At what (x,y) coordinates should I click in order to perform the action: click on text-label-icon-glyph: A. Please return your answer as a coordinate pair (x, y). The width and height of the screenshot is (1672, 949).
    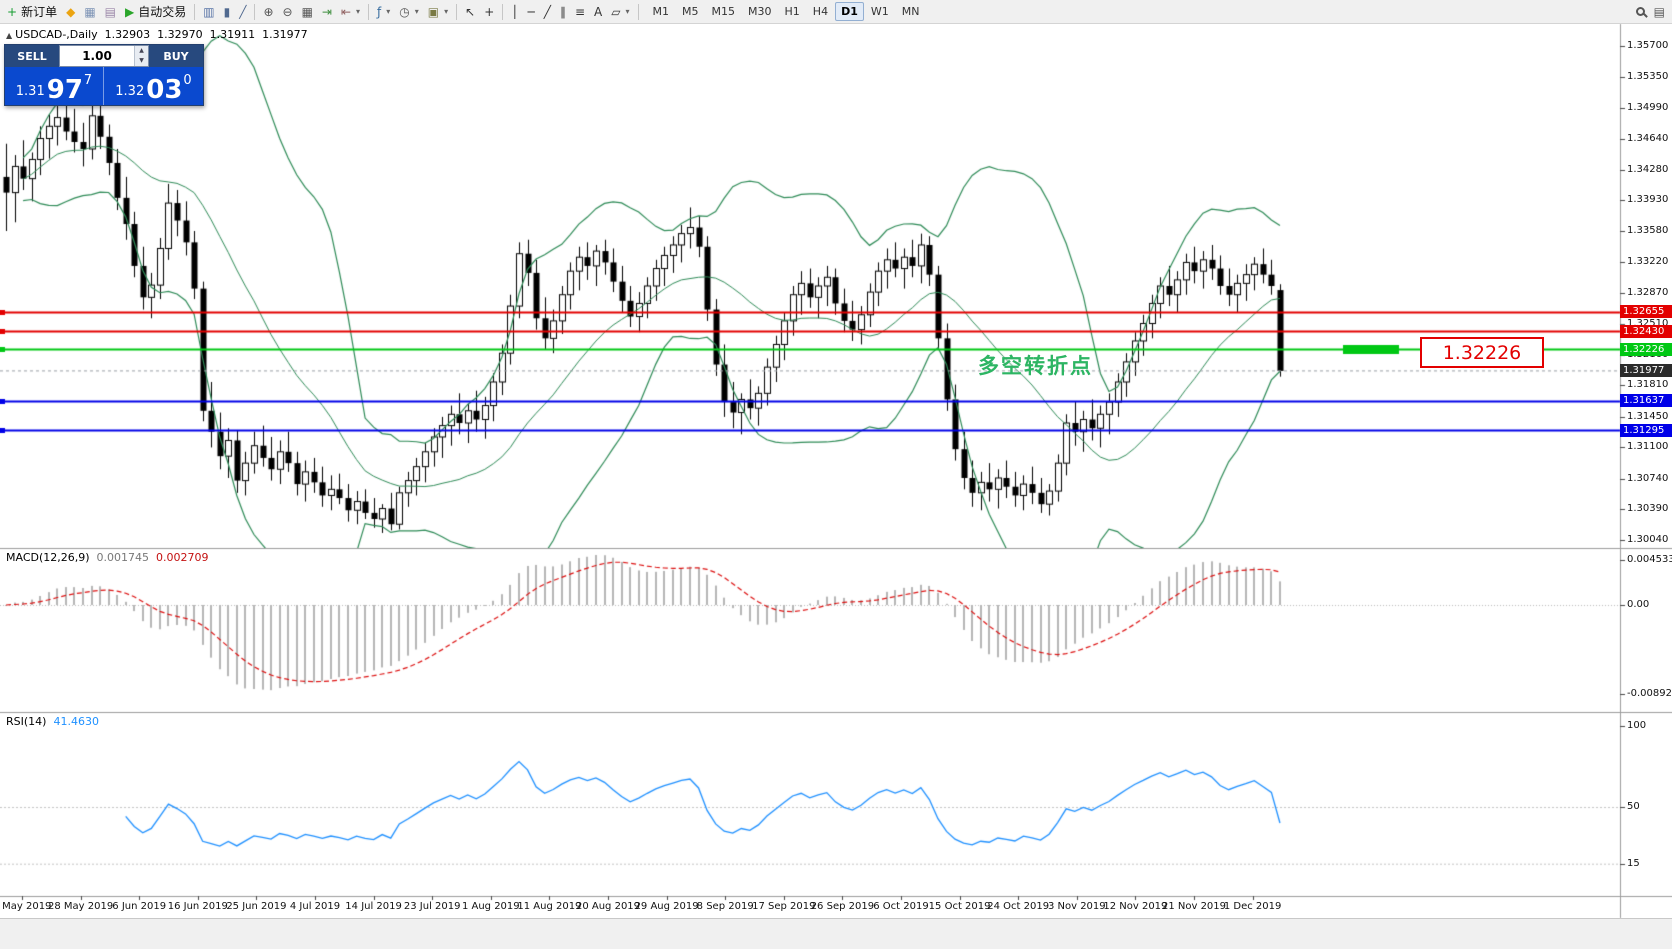
    Looking at the image, I should click on (598, 11).